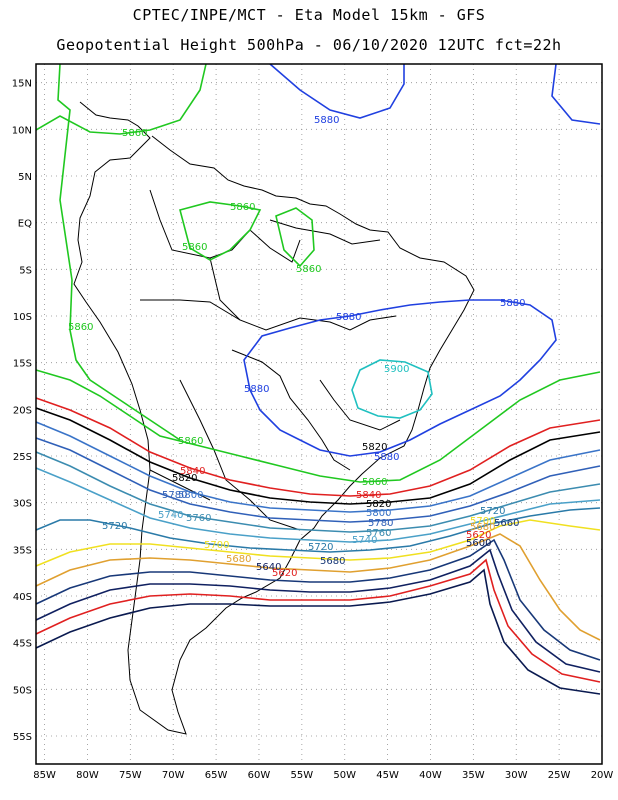  I want to click on lon-tick-label: 20W, so click(602, 775).